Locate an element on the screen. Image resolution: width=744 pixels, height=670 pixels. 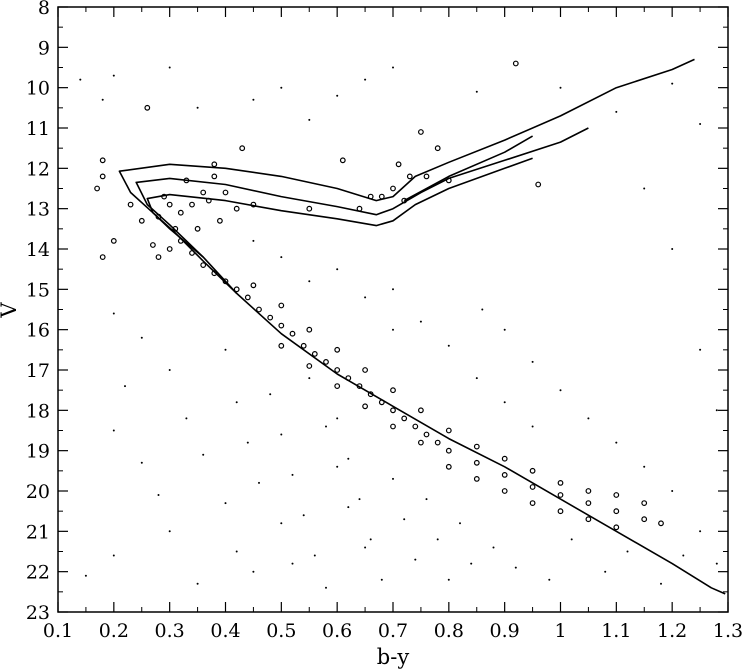
y-tick-label: 22 is located at coordinates (38, 573).